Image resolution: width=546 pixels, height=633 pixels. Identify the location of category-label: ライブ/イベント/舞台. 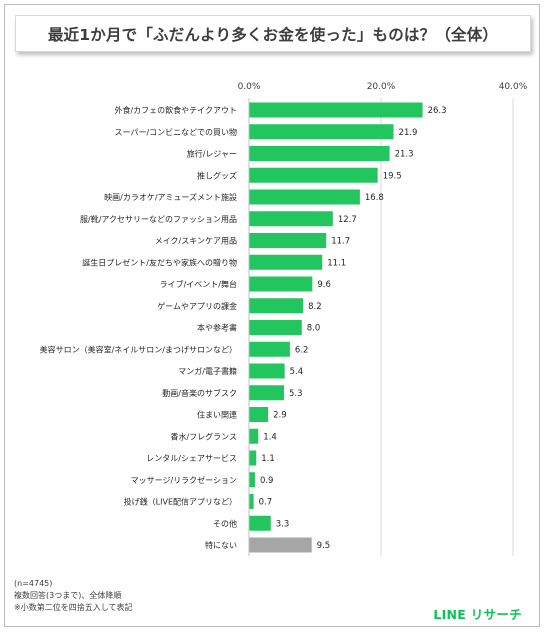
(198, 284).